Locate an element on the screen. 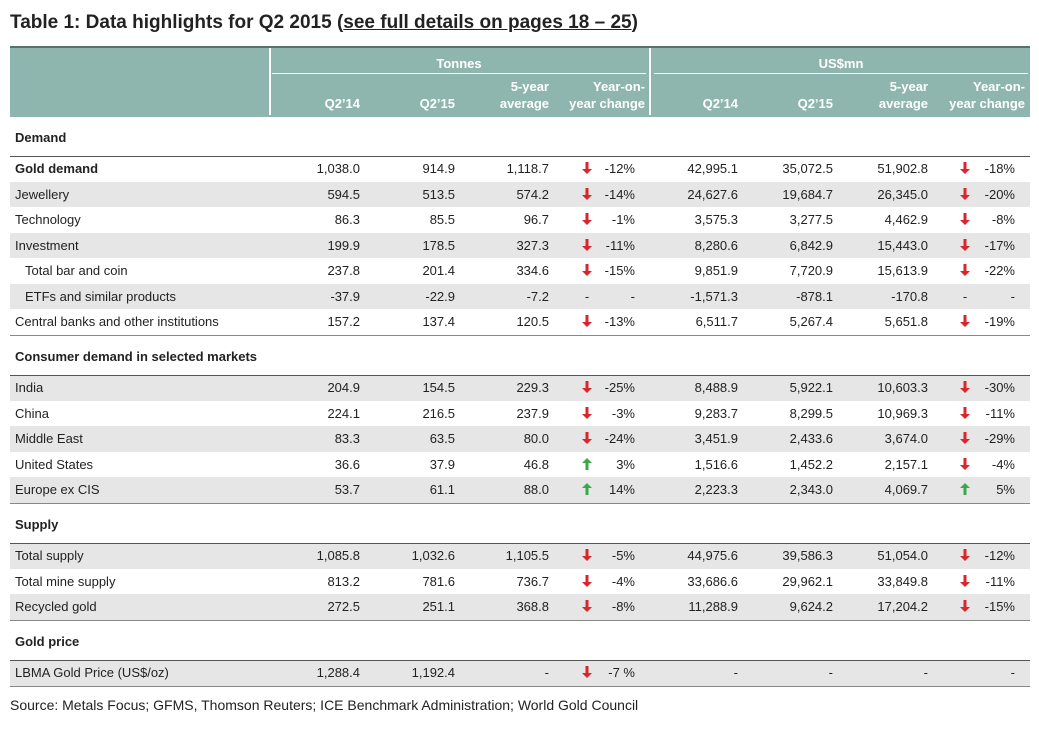  cell-value: 88.0 is located at coordinates (536, 489).